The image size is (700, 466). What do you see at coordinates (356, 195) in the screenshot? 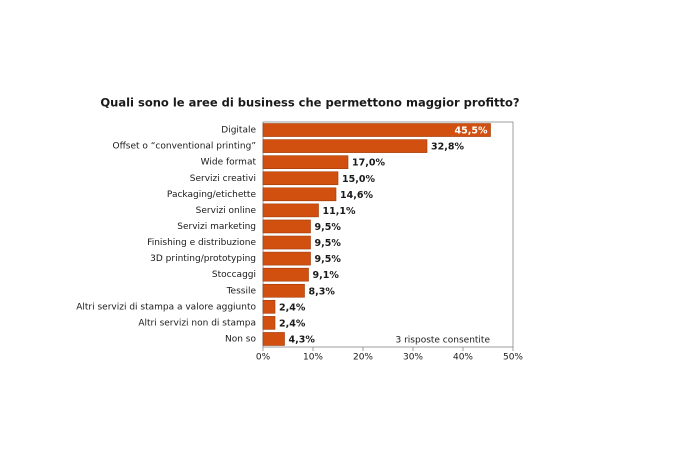
I see `value-label: 14,6%` at bounding box center [356, 195].